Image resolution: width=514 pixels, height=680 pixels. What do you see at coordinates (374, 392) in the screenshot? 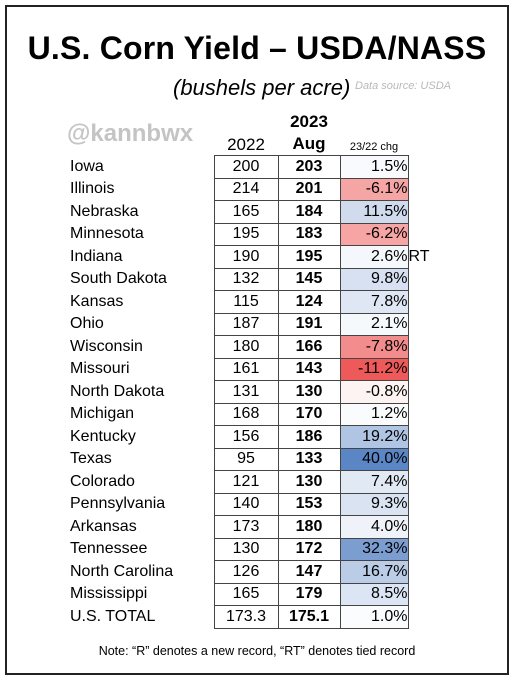
I see `yield-change: -0.8%` at bounding box center [374, 392].